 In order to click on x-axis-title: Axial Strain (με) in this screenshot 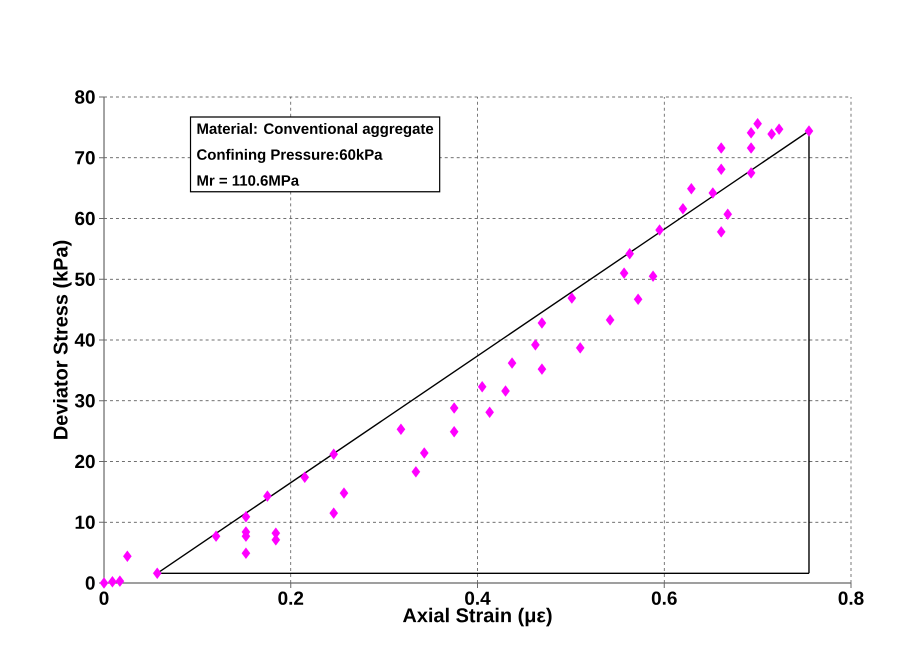, I will do `click(477, 617)`.